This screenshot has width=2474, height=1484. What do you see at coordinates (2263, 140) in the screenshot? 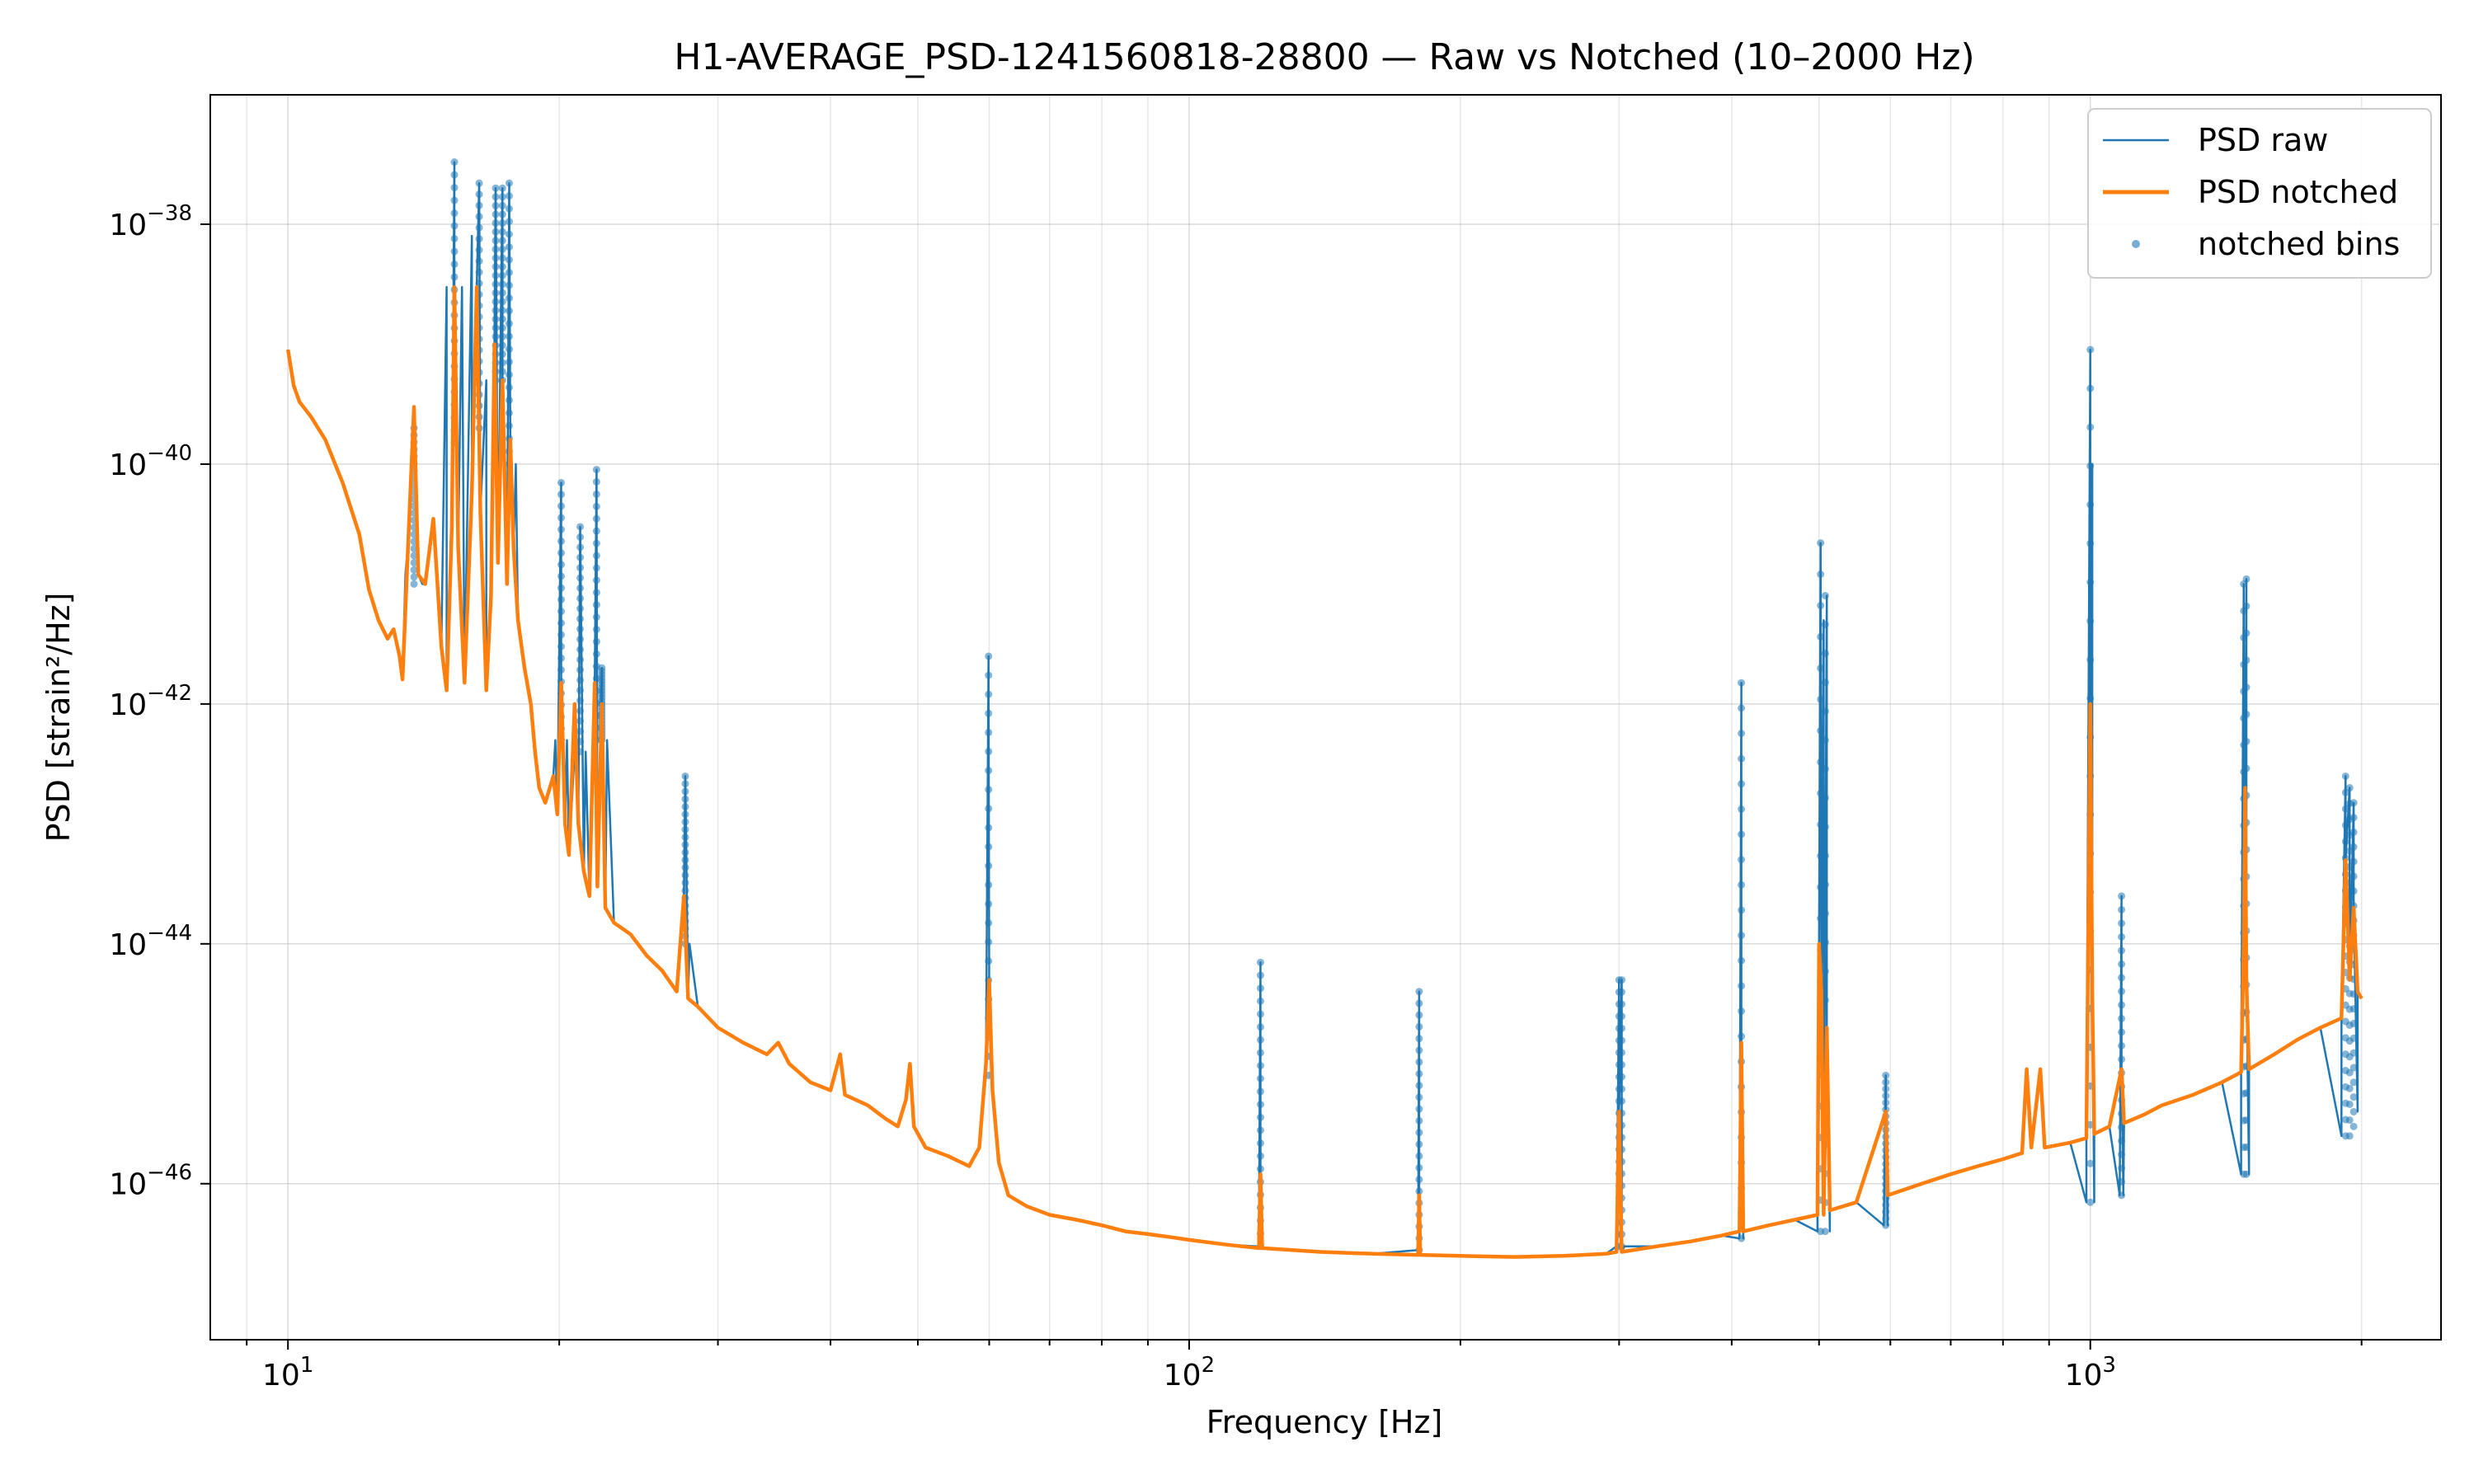
I see `legend-raw-label: PSD raw` at bounding box center [2263, 140].